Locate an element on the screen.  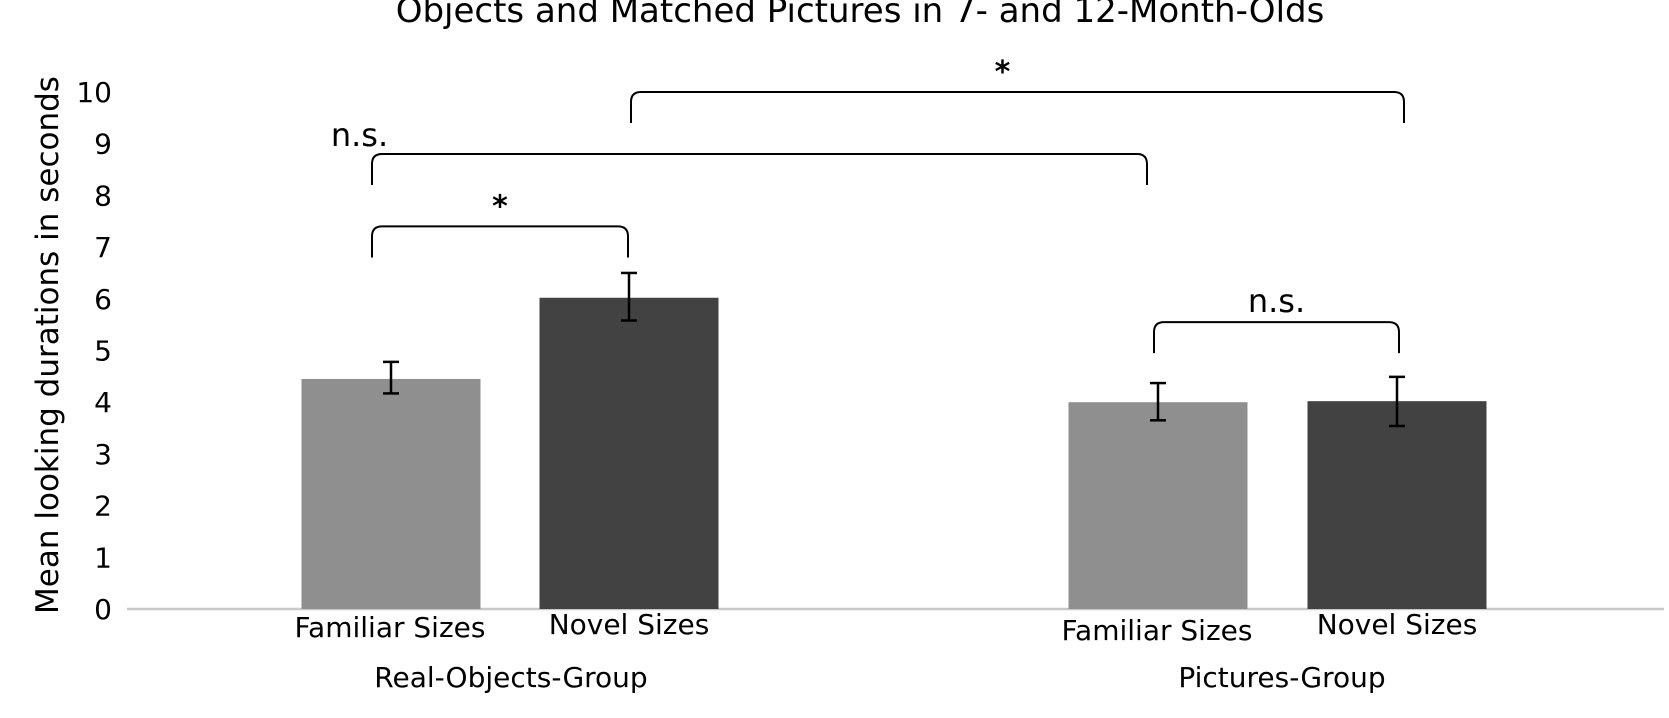
group-label: Pictures-Group is located at coordinates (1281, 677).